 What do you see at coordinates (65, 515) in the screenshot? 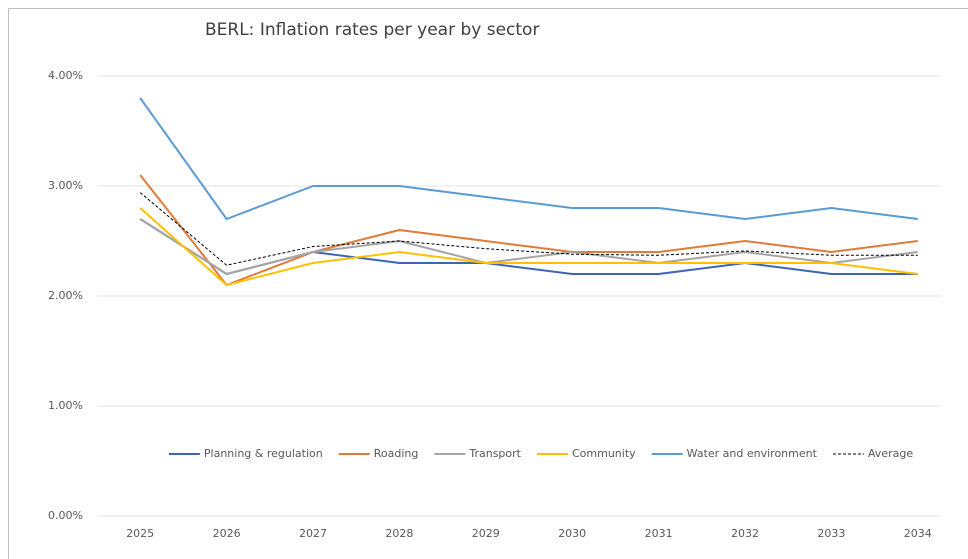
I see `y-tick-label: 0.00%` at bounding box center [65, 515].